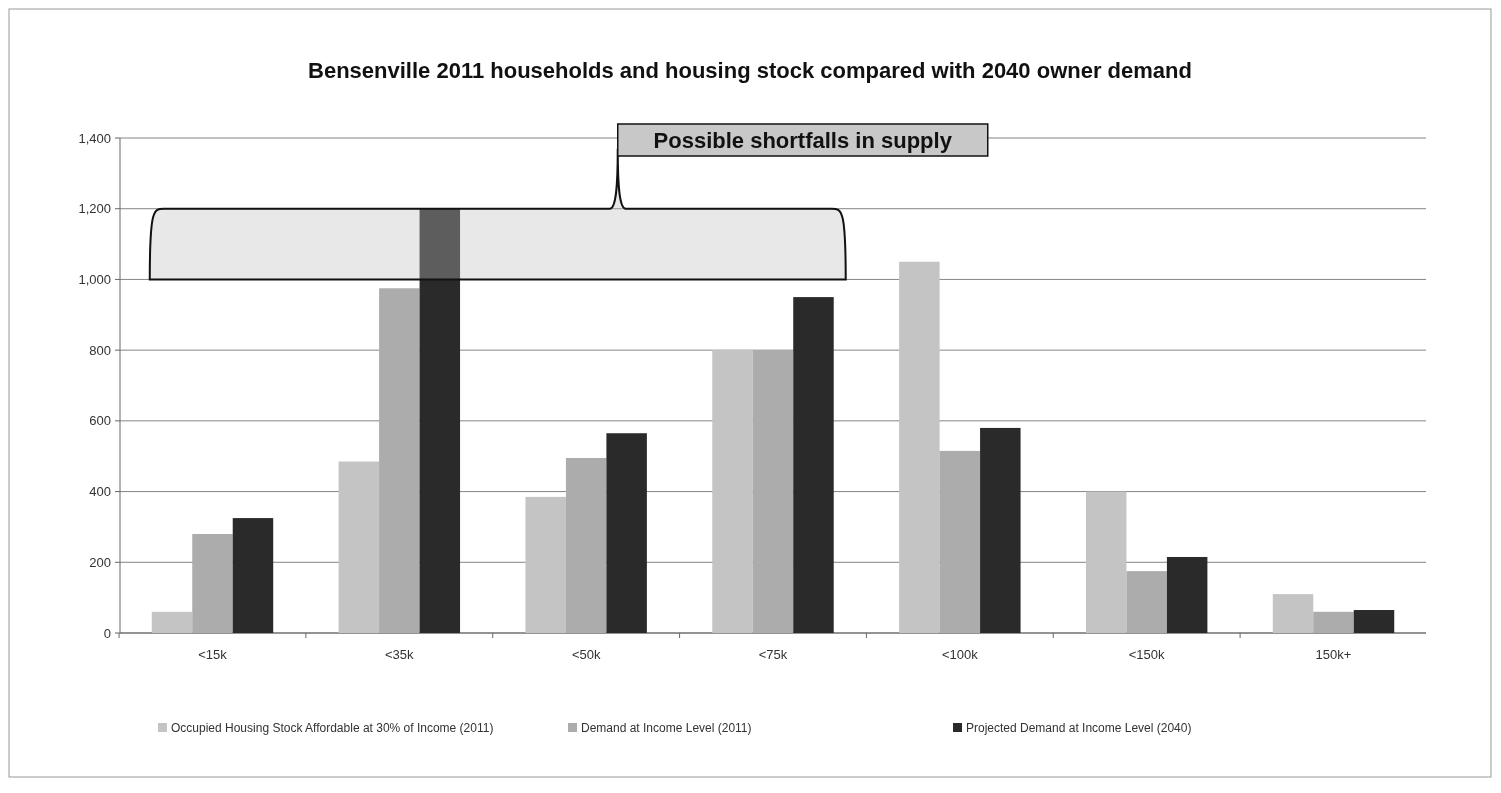  Describe the element at coordinates (94, 279) in the screenshot. I see `y-tick-label: 1,000` at that location.